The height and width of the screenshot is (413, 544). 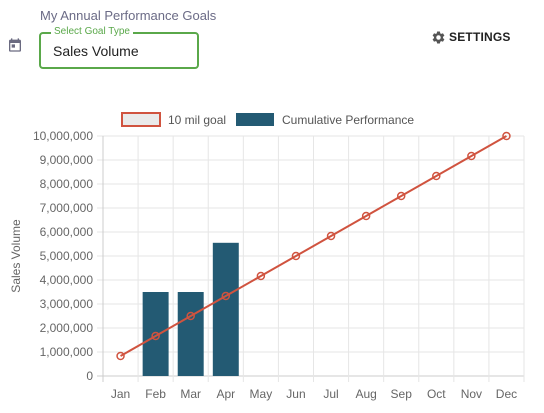 What do you see at coordinates (67, 232) in the screenshot?
I see `y-tick-label: 6,000,000` at bounding box center [67, 232].